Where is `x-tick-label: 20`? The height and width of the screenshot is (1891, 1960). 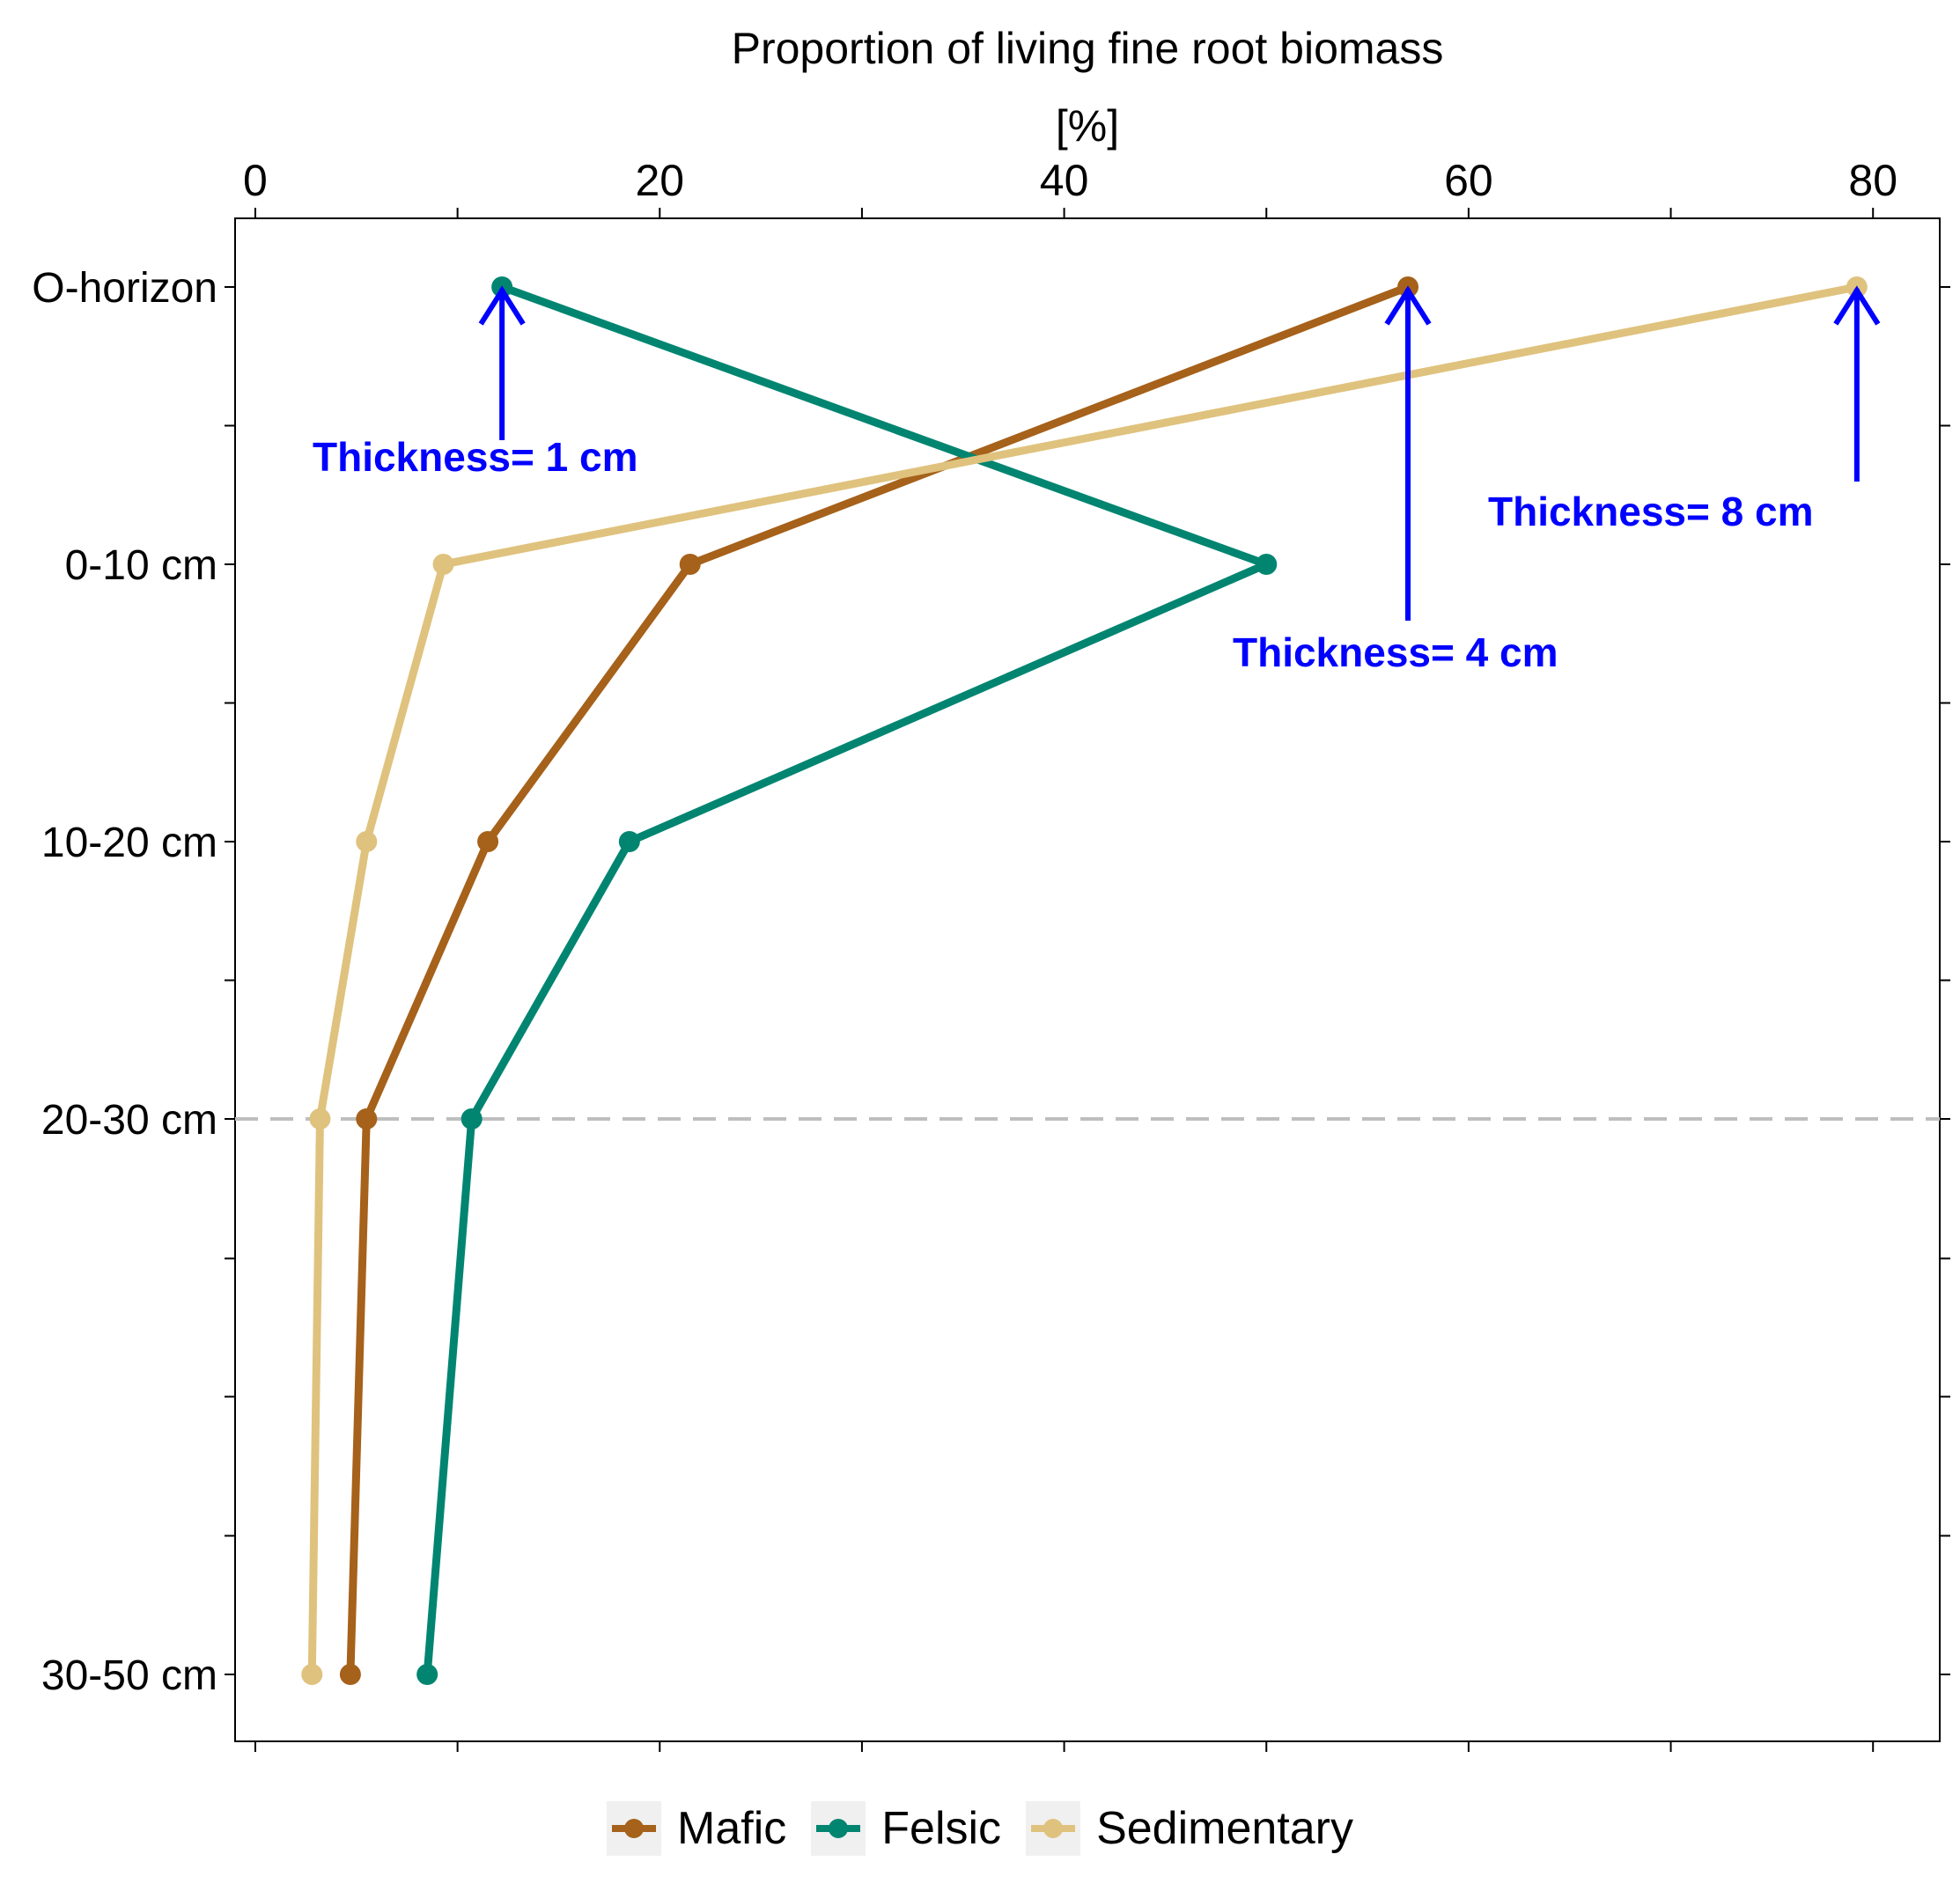
x-tick-label: 20 is located at coordinates (659, 180).